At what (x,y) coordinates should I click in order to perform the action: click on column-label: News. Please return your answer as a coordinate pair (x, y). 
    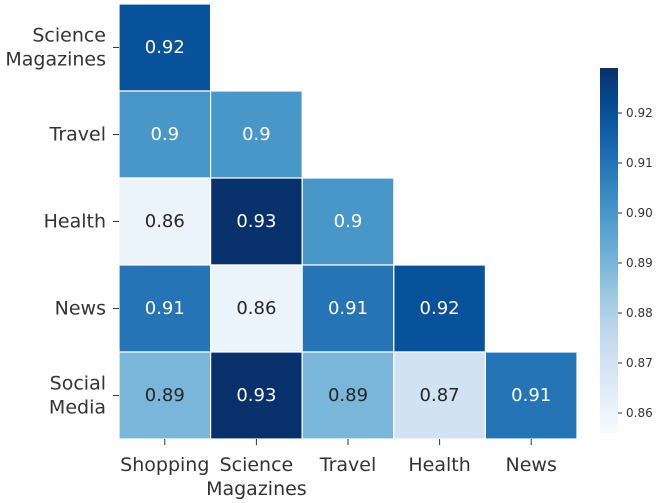
    Looking at the image, I should click on (531, 465).